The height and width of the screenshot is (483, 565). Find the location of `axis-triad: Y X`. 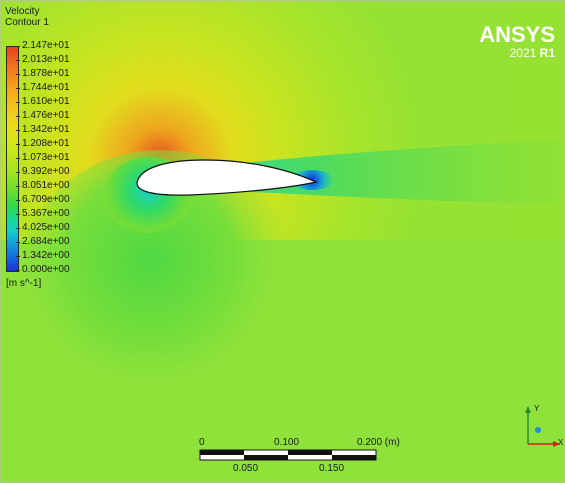

axis-triad: Y X is located at coordinates (542, 429).